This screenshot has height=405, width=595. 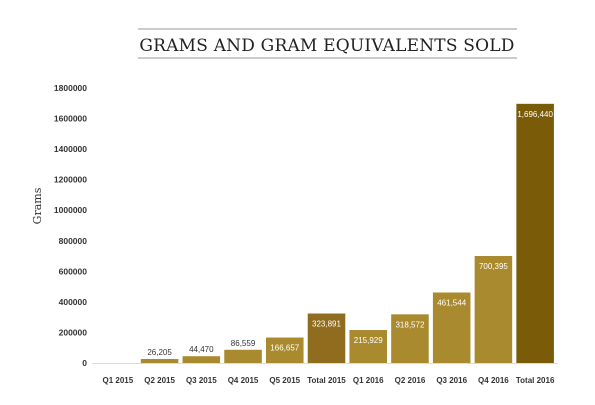 I want to click on x-tick-label: Q2 2016, so click(x=410, y=380).